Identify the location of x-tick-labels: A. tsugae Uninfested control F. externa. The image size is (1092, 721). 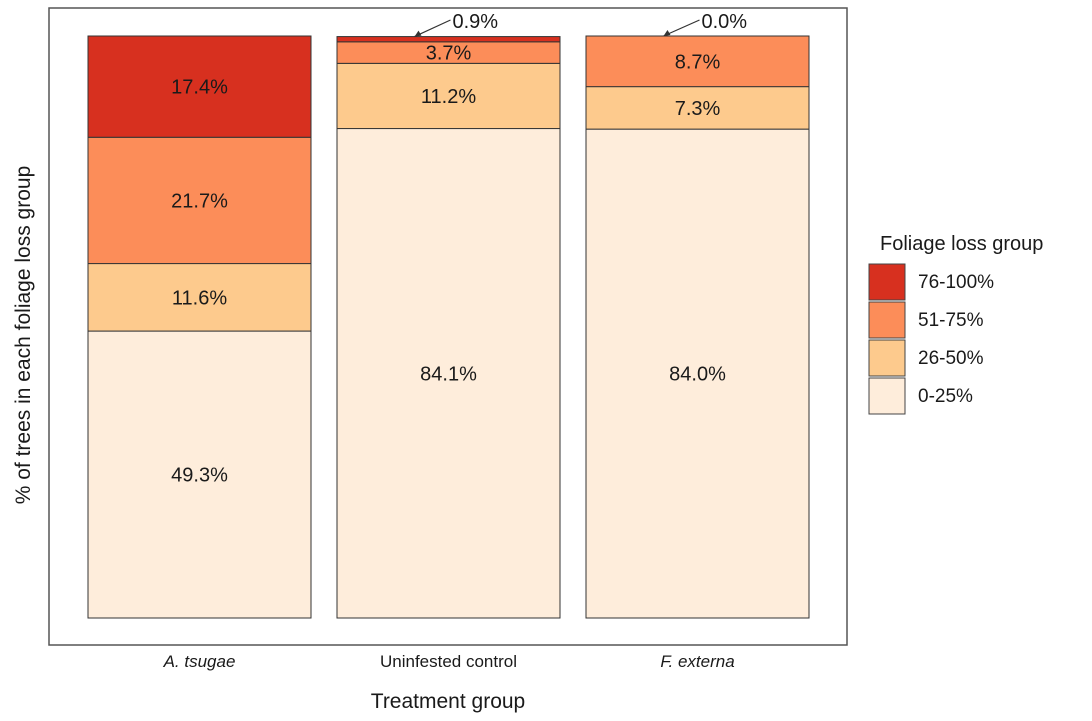
(449, 661).